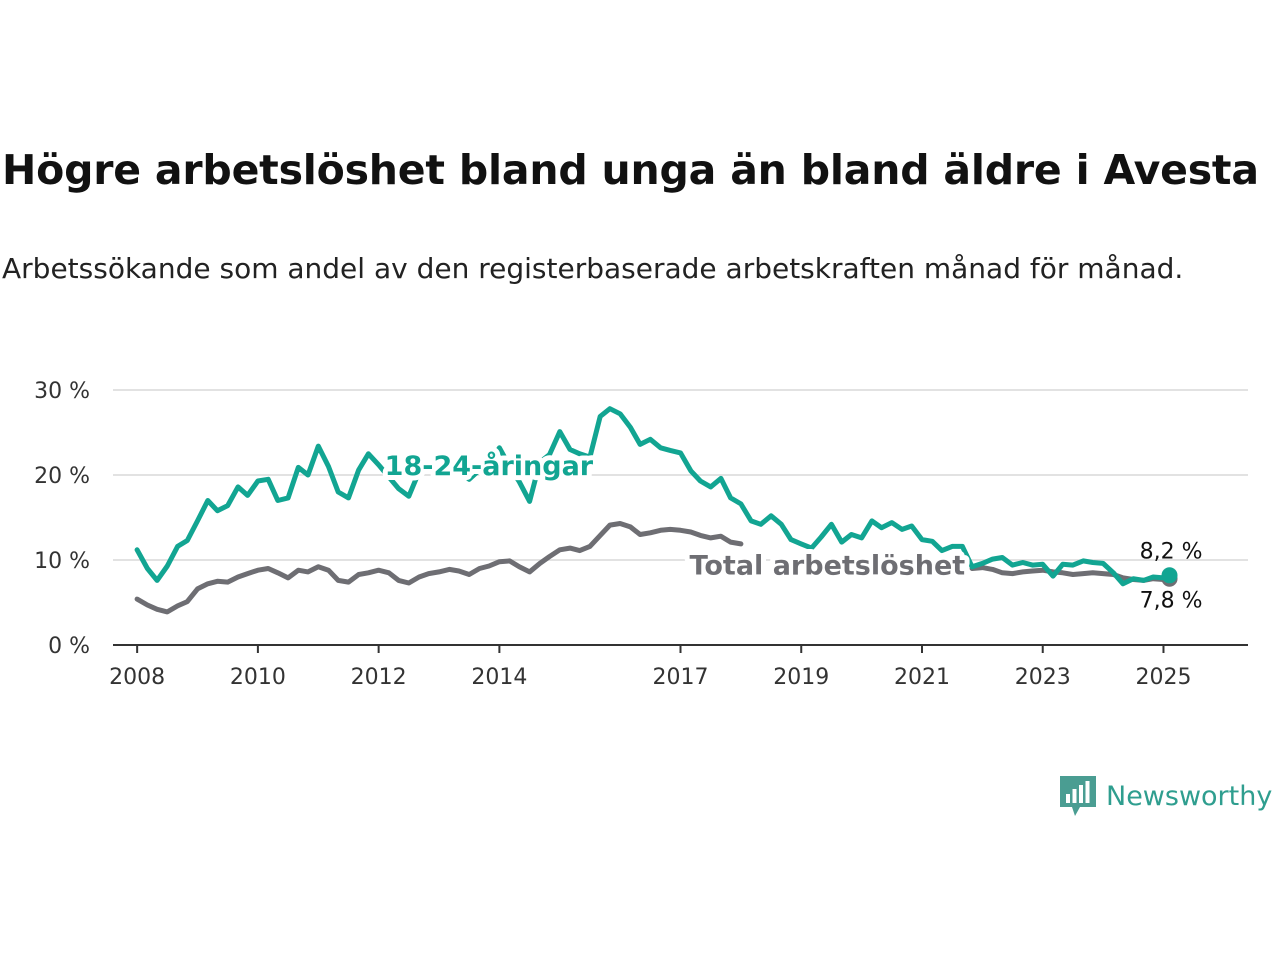  I want to click on x-tick-label: 2025, so click(1163, 677).